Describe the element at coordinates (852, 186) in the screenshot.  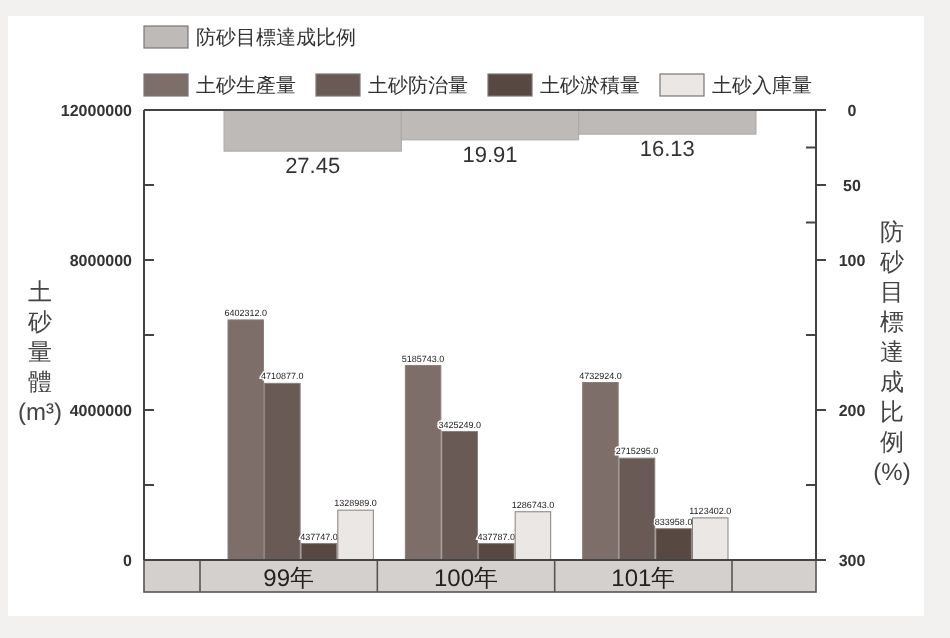
I see `y2-tick-label: 50` at that location.